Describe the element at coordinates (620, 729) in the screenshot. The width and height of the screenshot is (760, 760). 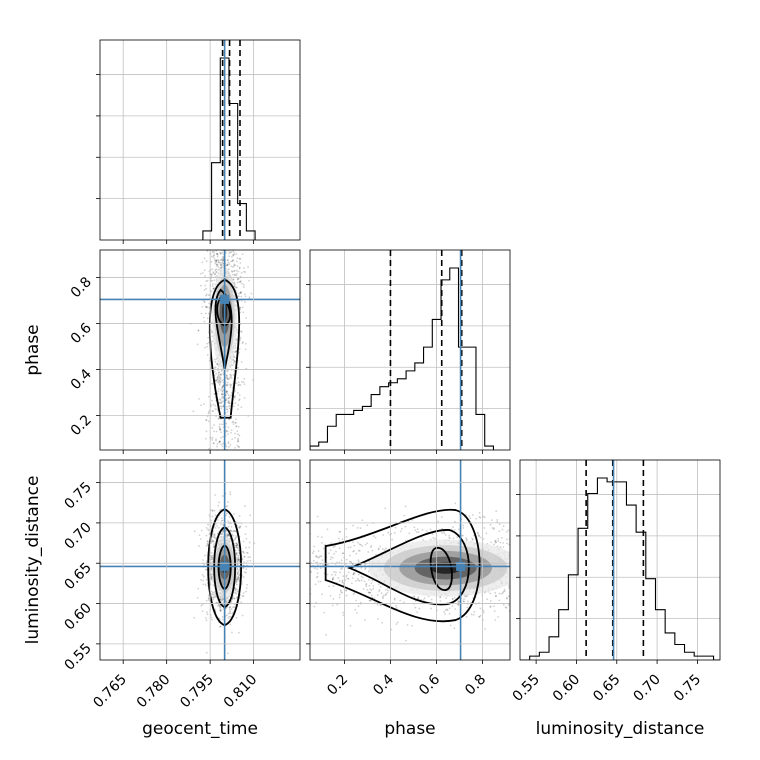
I see `xlabel-luminosity_distance: luminosity_distance` at that location.